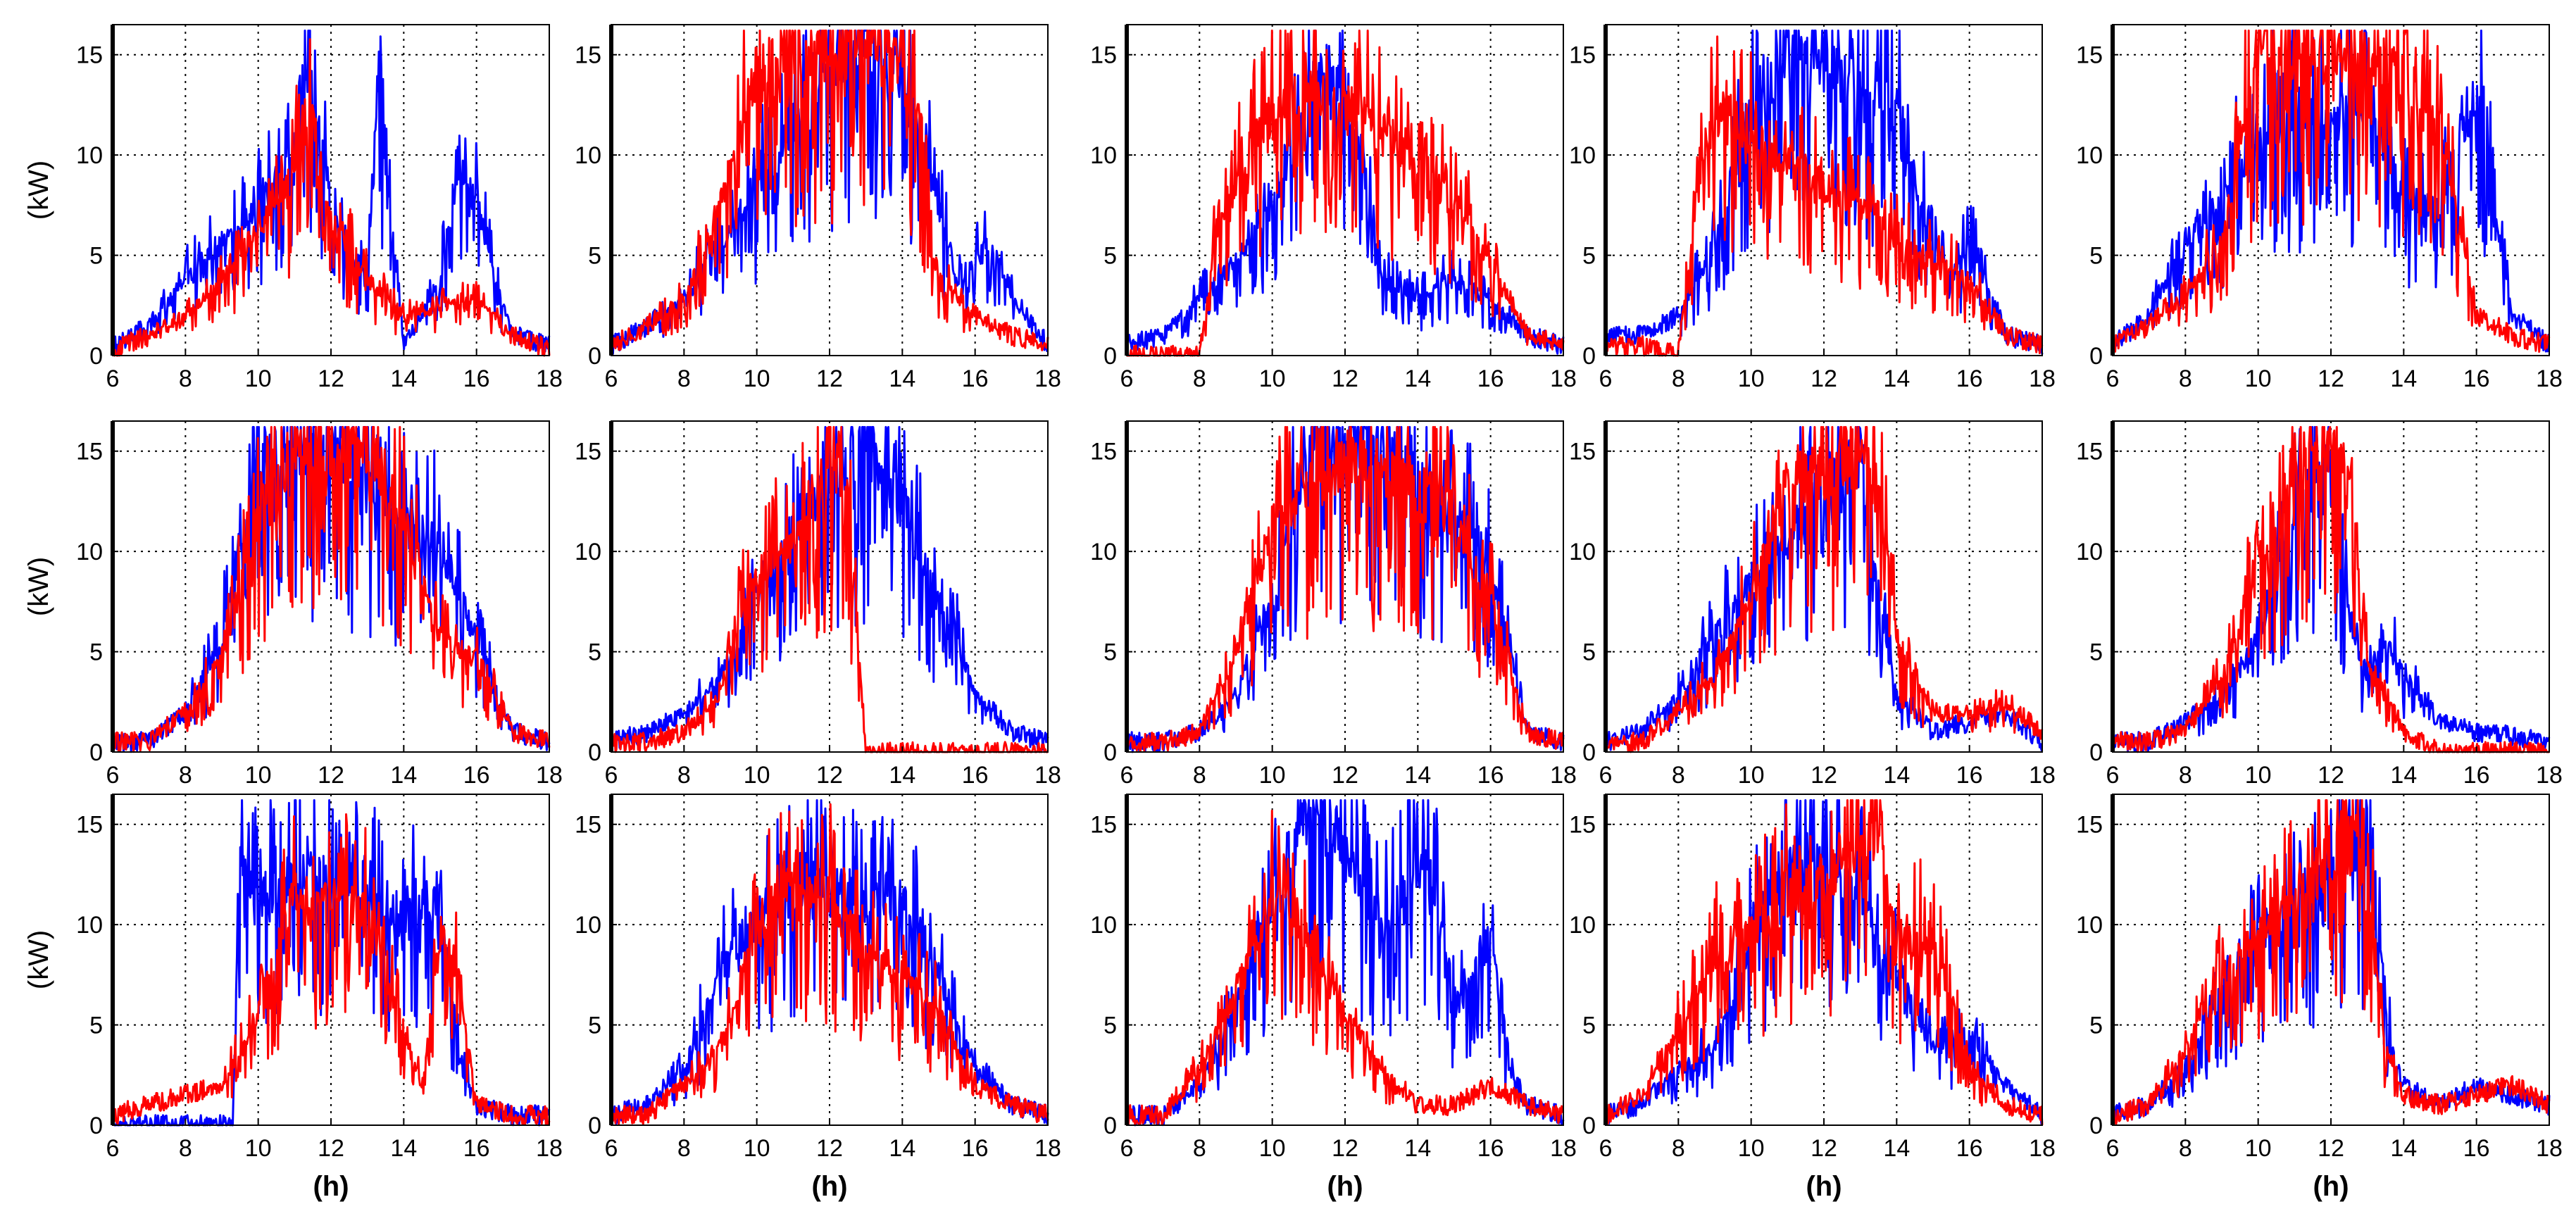 Image resolution: width=2576 pixels, height=1228 pixels. I want to click on panel-r3-c4: 6 8 10 12 14 16 18 0 5 10 15, so click(1812, 978).